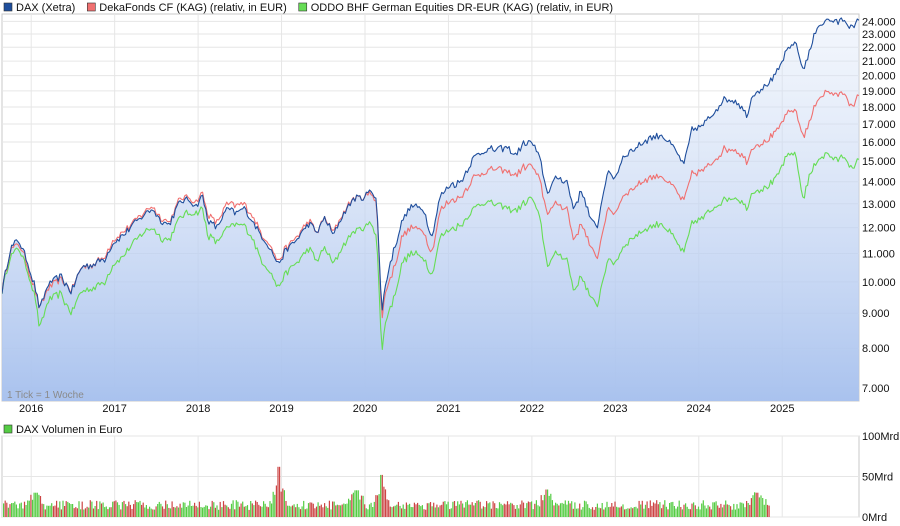 This screenshot has width=900, height=526. What do you see at coordinates (615, 409) in the screenshot?
I see `price-x-tick-label: 2023` at bounding box center [615, 409].